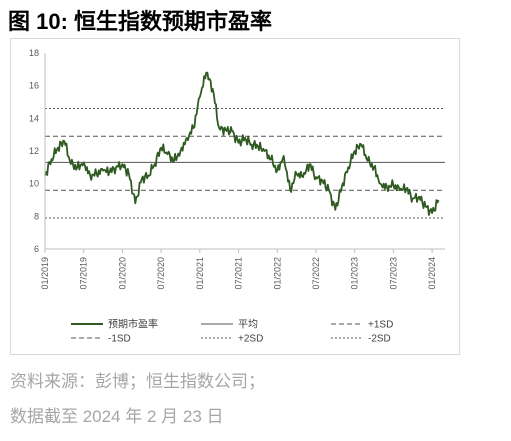 The height and width of the screenshot is (441, 511). I want to click on y-tick-label: 12, so click(34, 151).